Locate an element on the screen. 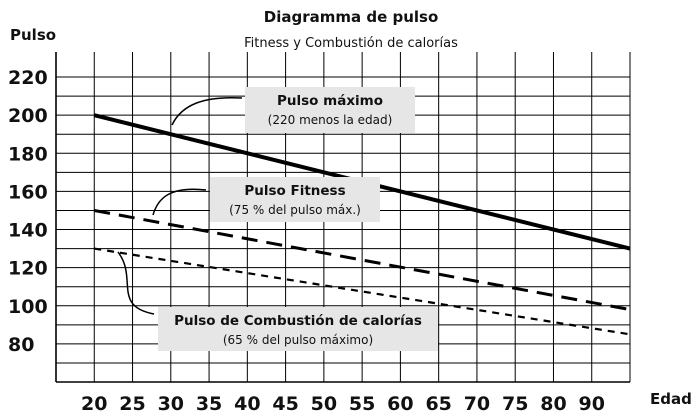  y-tick-label: 160 is located at coordinates (28, 192).